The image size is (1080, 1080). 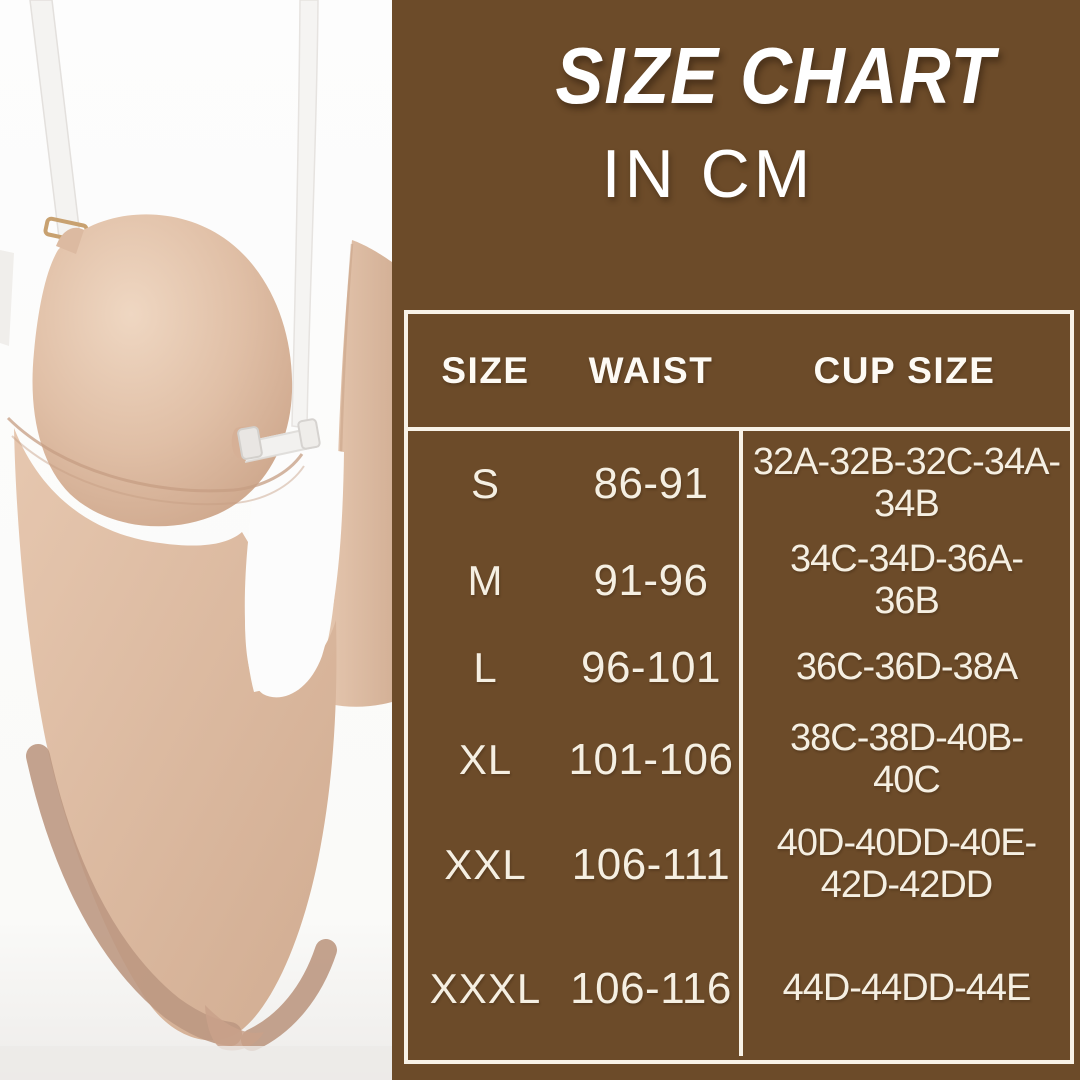 What do you see at coordinates (904, 668) in the screenshot?
I see `row-l-cup: 36C-36D-38A` at bounding box center [904, 668].